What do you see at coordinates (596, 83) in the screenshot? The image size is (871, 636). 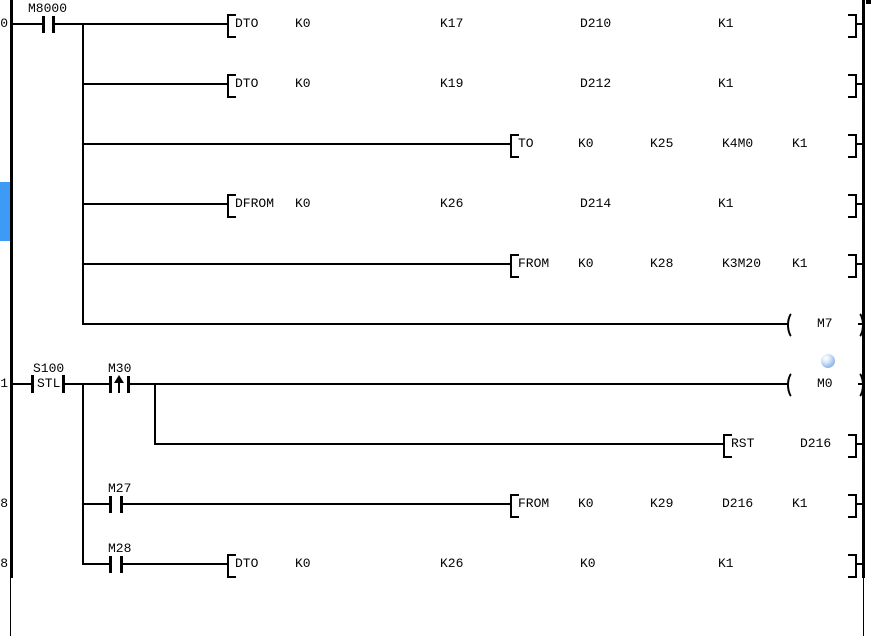 I see `instr-dto2-arg3: D212` at bounding box center [596, 83].